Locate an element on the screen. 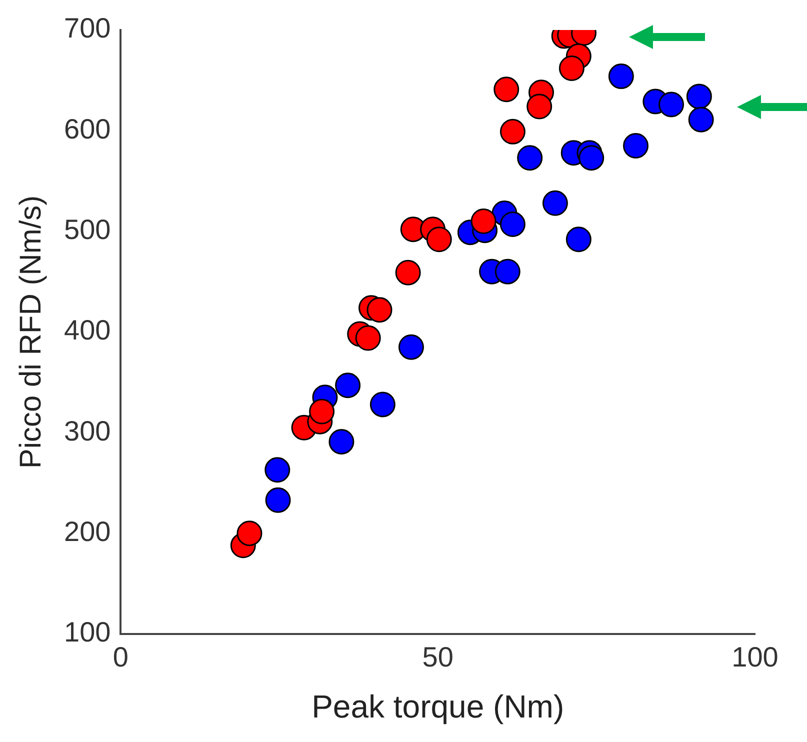 The width and height of the screenshot is (807, 742). x-tick-label: 0 is located at coordinates (120, 657).